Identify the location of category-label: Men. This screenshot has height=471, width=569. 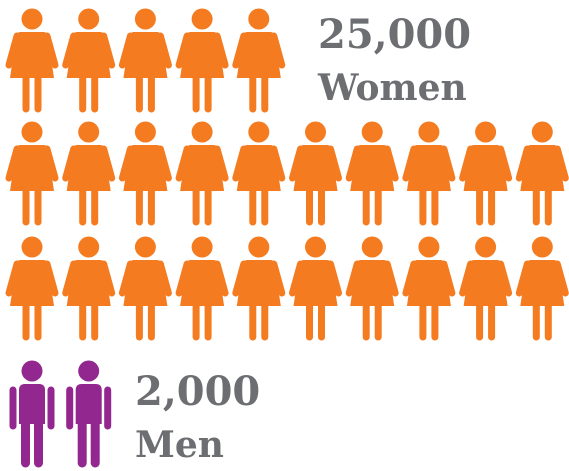
(179, 445).